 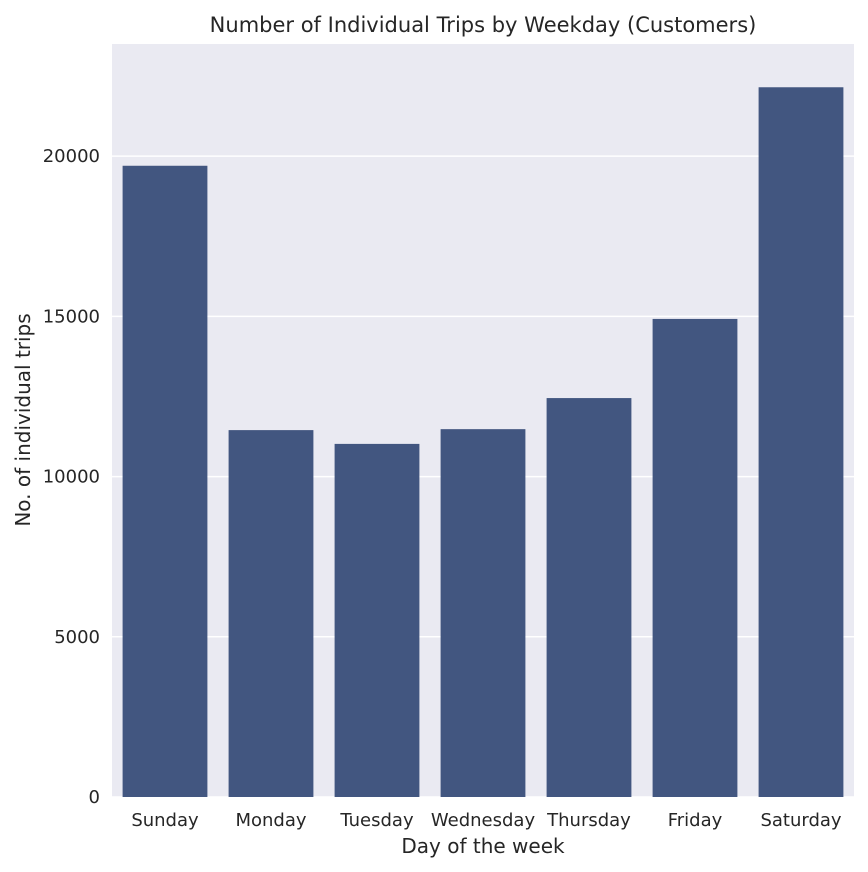 I want to click on x-tick-label: Wednesday, so click(x=483, y=820).